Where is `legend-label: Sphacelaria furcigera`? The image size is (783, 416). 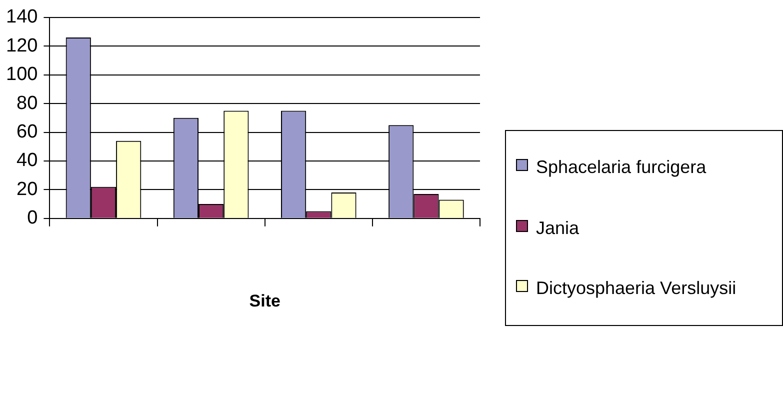 legend-label: Sphacelaria furcigera is located at coordinates (621, 167).